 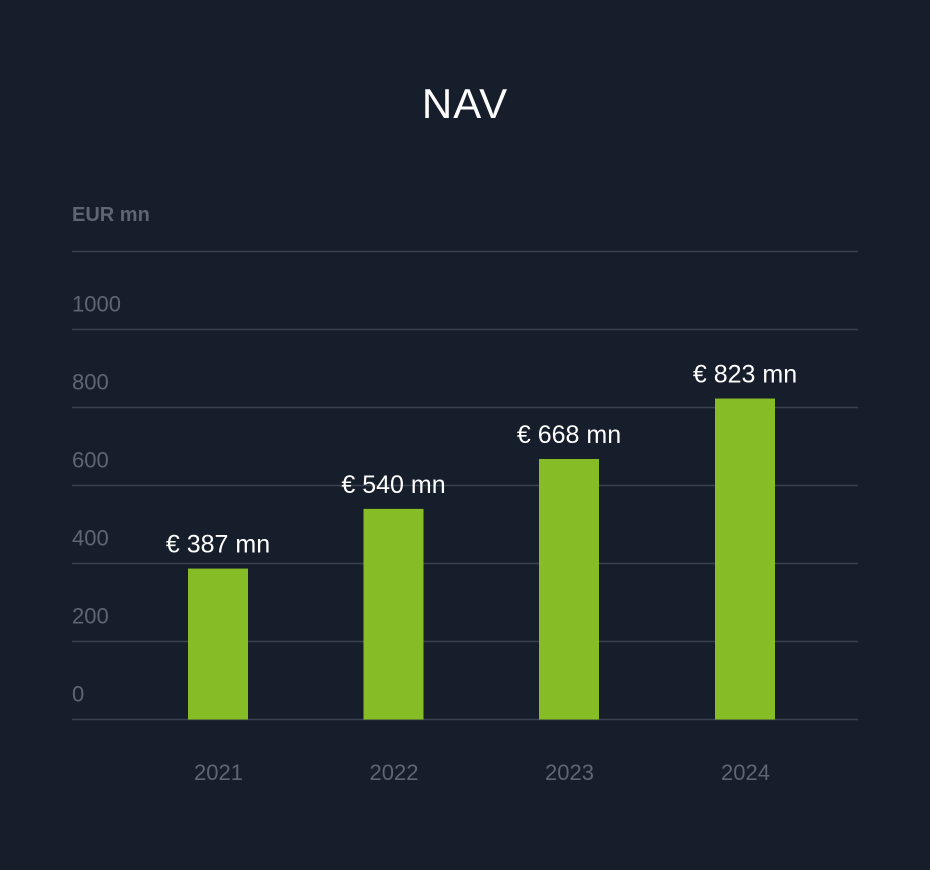 What do you see at coordinates (90, 460) in the screenshot?
I see `y-tick-label: 600` at bounding box center [90, 460].